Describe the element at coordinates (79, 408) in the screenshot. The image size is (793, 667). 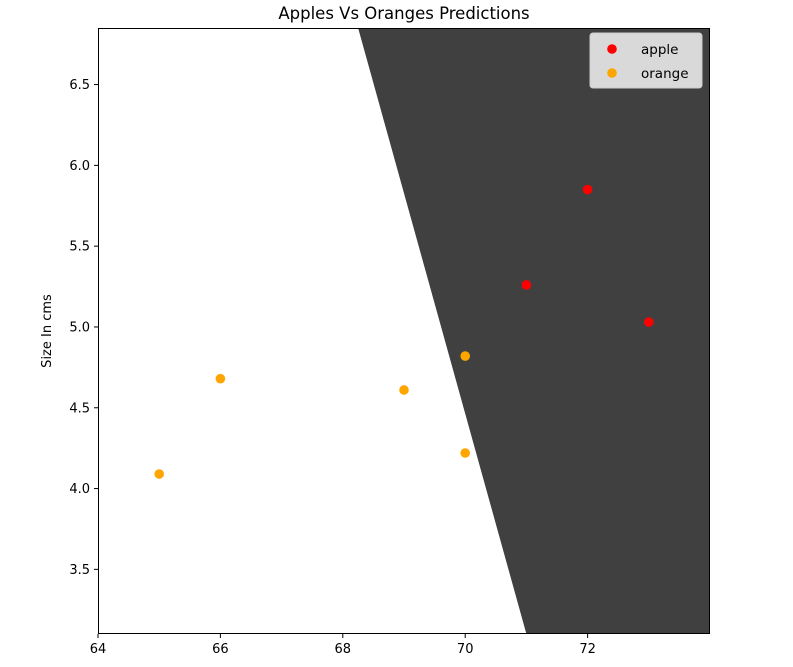
I see `y-tick-label: 4.5` at that location.